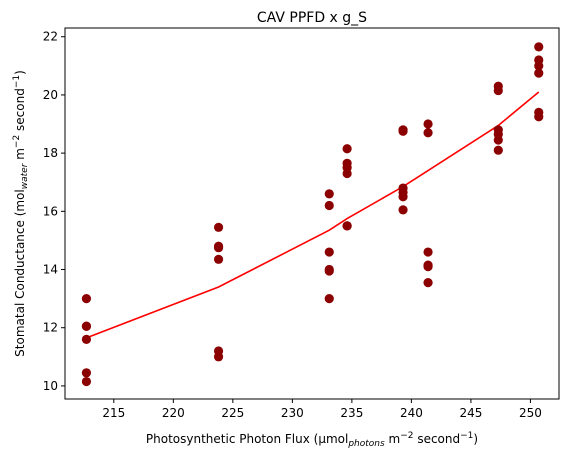 Image resolution: width=570 pixels, height=462 pixels. What do you see at coordinates (50, 153) in the screenshot?
I see `y-tick-label-18: 18` at bounding box center [50, 153].